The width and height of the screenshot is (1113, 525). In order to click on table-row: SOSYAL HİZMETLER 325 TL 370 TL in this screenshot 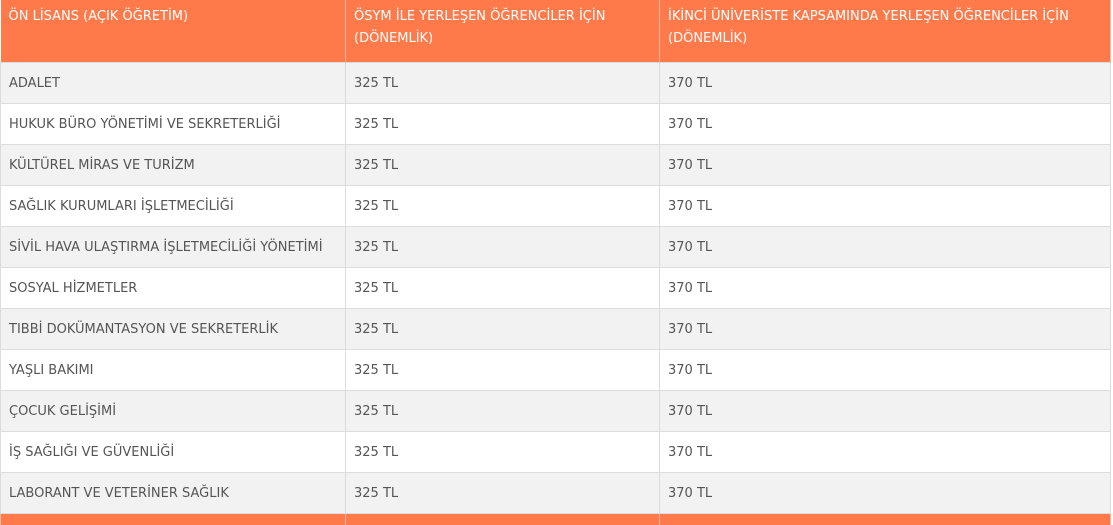, I will do `click(555, 288)`.